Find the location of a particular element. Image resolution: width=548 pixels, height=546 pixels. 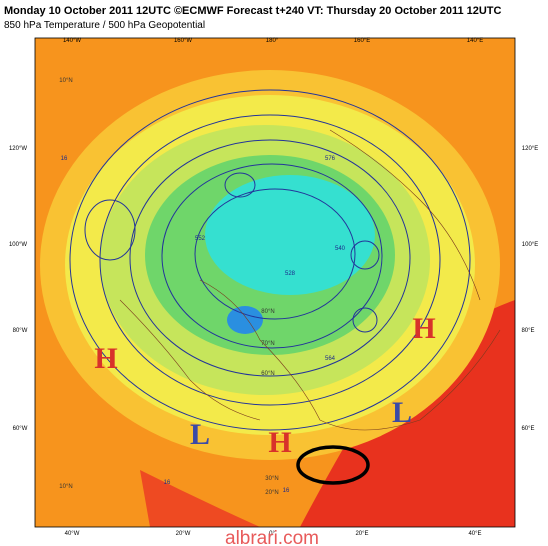

lon-label: 120°W is located at coordinates (18, 149).